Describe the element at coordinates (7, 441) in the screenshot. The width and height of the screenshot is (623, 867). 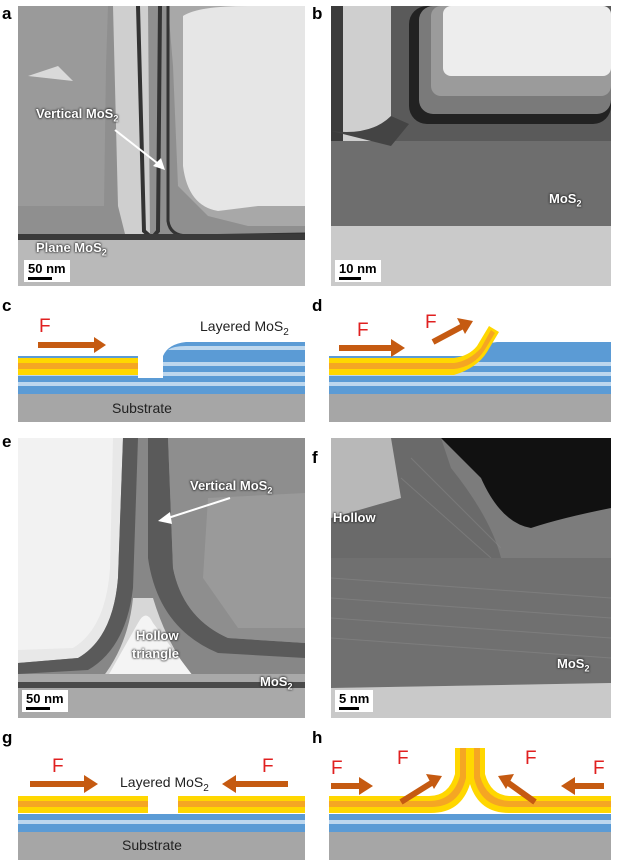
I see `panel-letter-e: e` at that location.